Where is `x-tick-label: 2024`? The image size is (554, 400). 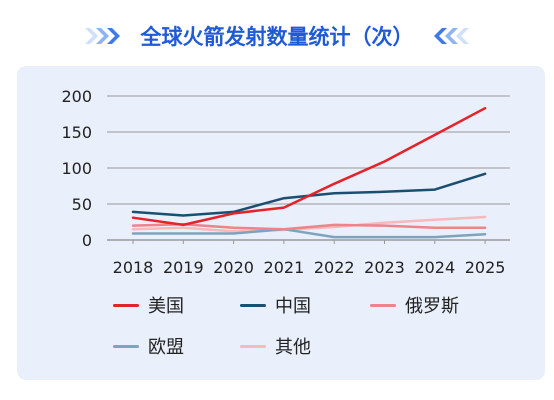
x-tick-label: 2024 is located at coordinates (434, 267).